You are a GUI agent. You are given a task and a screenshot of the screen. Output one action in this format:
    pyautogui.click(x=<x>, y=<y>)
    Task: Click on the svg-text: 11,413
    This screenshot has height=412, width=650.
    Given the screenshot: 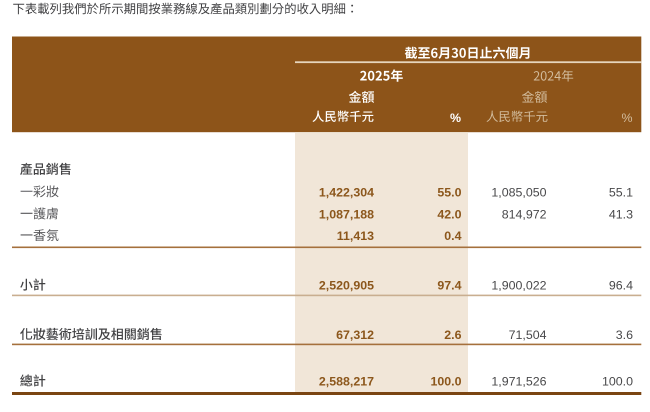 What is the action you would take?
    pyautogui.click(x=355, y=236)
    